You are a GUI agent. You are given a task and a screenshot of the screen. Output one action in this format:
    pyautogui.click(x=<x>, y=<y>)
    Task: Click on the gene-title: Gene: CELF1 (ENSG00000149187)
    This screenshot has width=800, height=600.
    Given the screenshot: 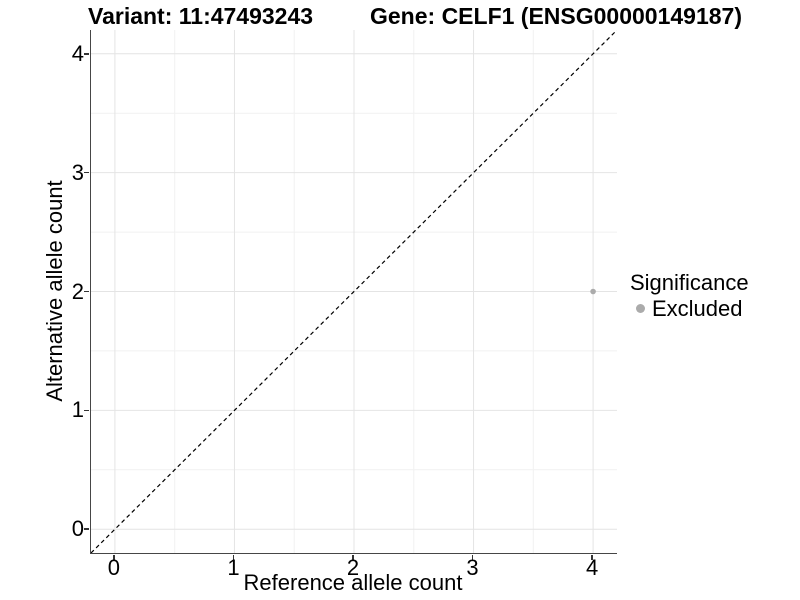 What is the action you would take?
    pyautogui.click(x=556, y=16)
    